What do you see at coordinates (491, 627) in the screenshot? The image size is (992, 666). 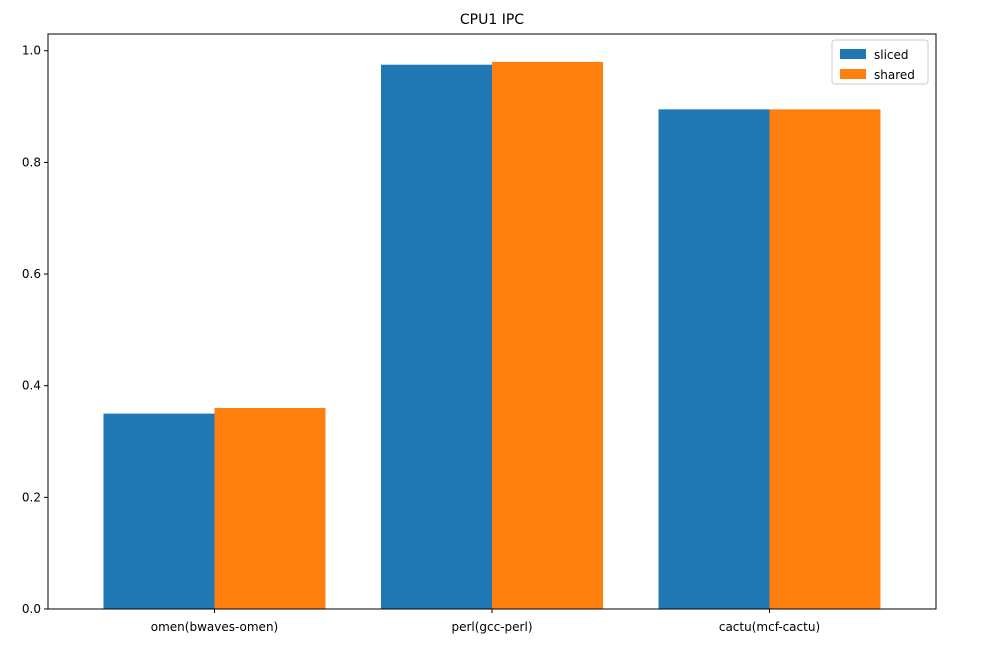 I see `x-tick-label: perl(gcc-perl)` at bounding box center [491, 627].